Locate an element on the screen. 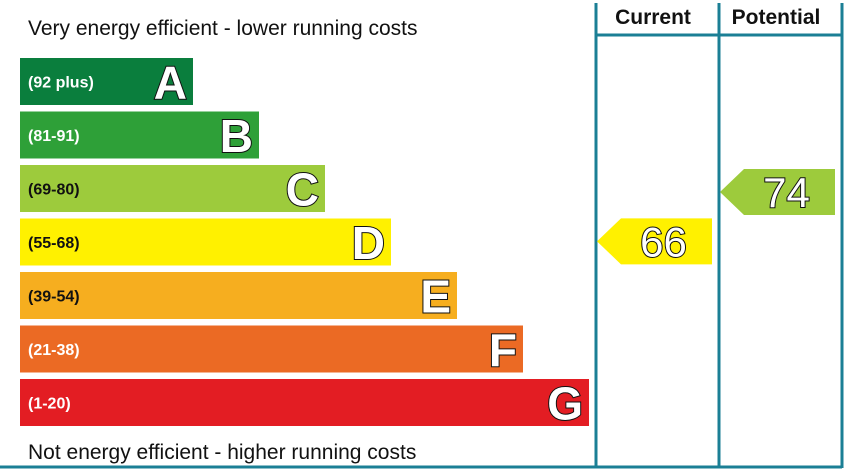  band-bar-a is located at coordinates (106, 81).